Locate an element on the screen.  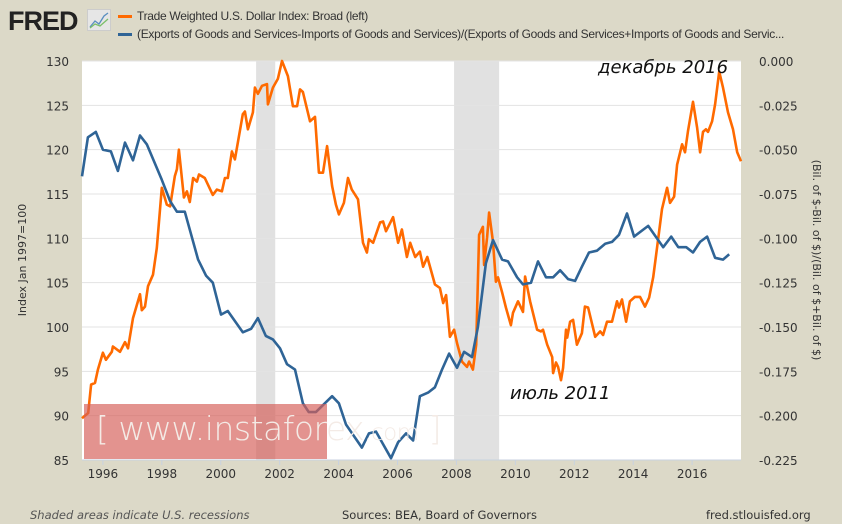
y-left-tick-label: 90 is located at coordinates (61, 417).